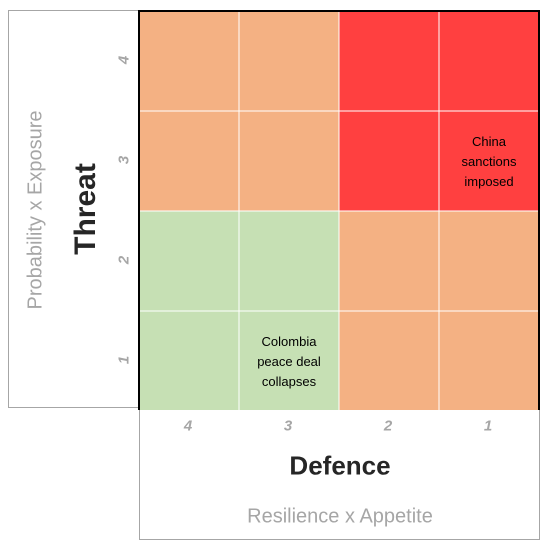 The height and width of the screenshot is (548, 550). I want to click on y-tick-1: 1, so click(124, 360).